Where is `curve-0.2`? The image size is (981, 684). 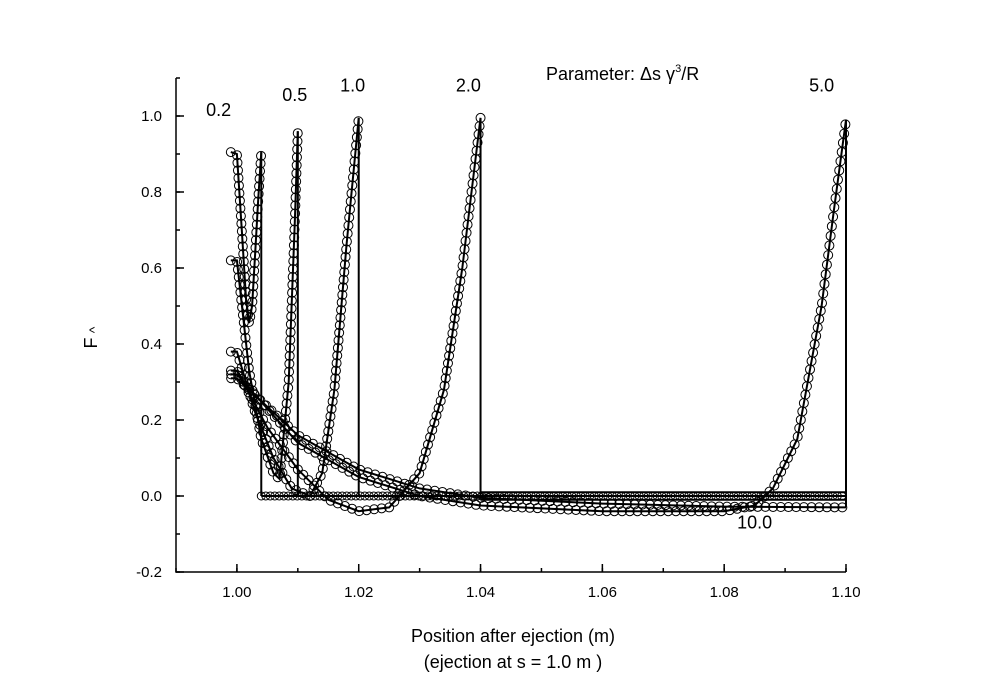
curve-0.2 is located at coordinates (246, 237).